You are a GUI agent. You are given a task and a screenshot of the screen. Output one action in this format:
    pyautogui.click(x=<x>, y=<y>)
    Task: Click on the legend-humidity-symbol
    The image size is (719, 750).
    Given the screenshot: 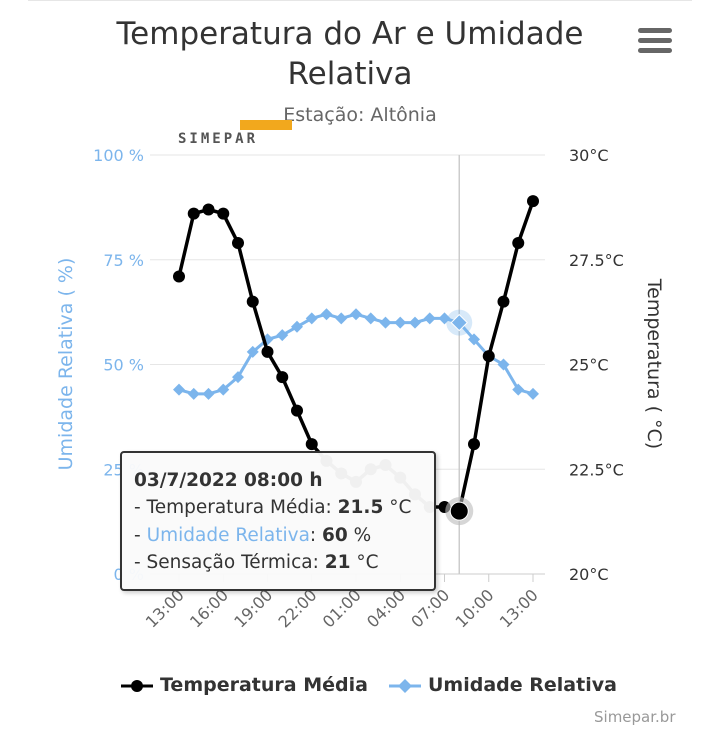 What is the action you would take?
    pyautogui.click(x=405, y=686)
    